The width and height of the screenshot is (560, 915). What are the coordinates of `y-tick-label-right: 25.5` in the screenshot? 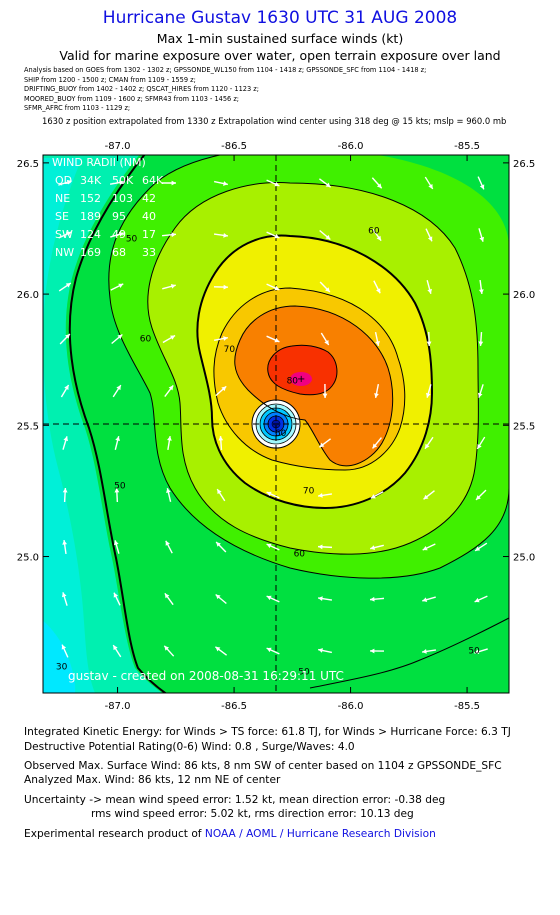 It's located at (524, 426).